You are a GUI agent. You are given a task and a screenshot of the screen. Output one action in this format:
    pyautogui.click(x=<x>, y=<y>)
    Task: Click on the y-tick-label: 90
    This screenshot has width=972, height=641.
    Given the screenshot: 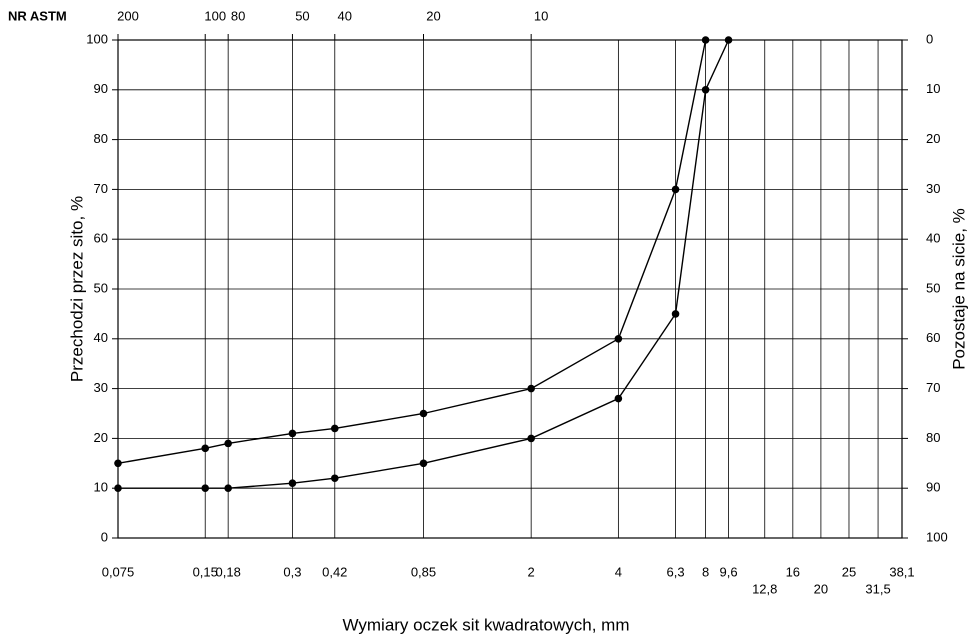 What is the action you would take?
    pyautogui.click(x=101, y=88)
    